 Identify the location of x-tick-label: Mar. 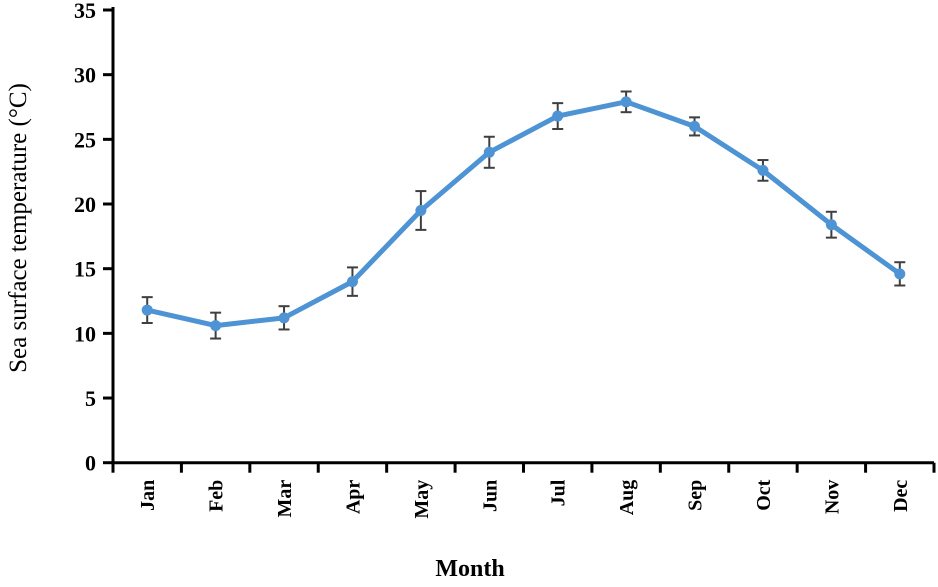
(285, 499).